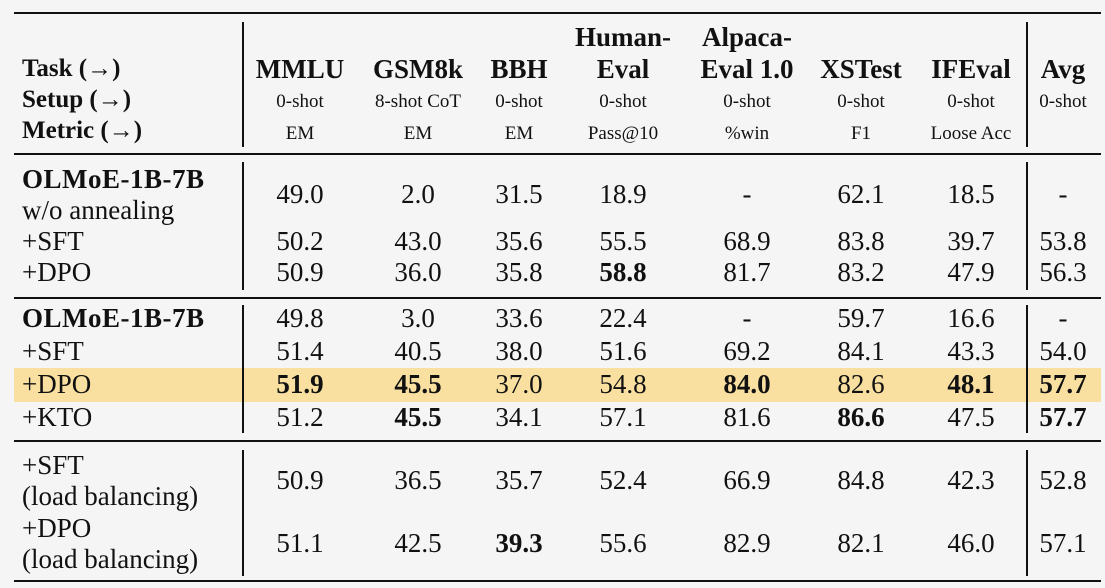  I want to click on column-header: Eval 1.0, so click(747, 69).